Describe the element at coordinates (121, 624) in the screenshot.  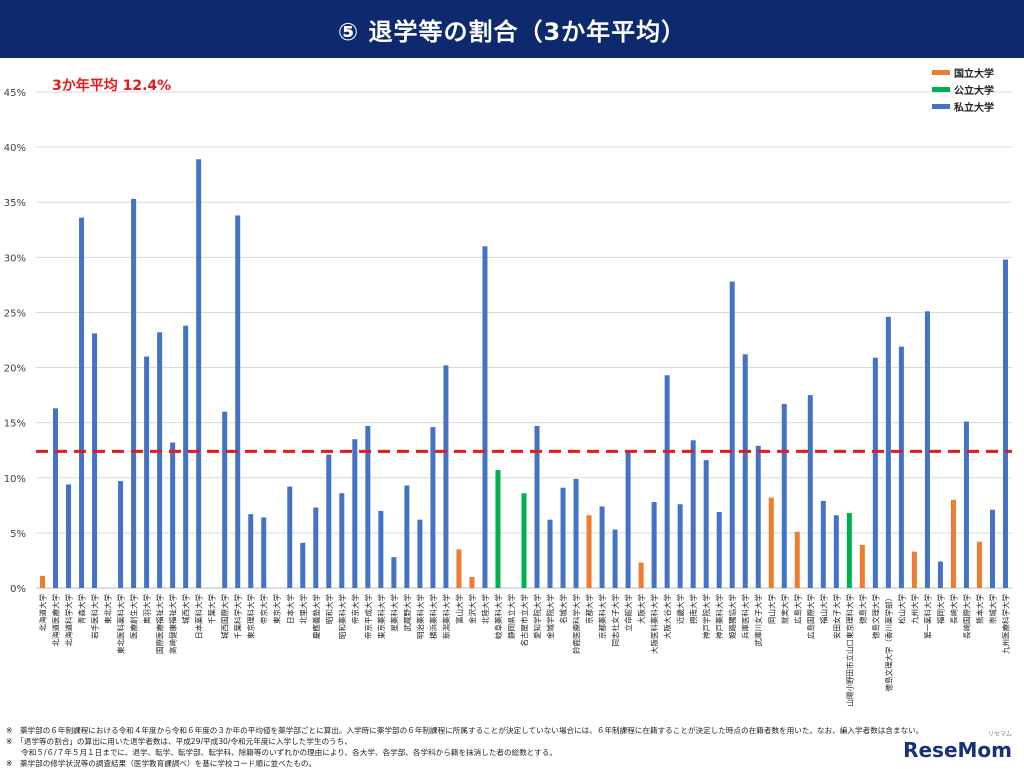
I see `x-tick-label: 東北医科薬科大学` at that location.